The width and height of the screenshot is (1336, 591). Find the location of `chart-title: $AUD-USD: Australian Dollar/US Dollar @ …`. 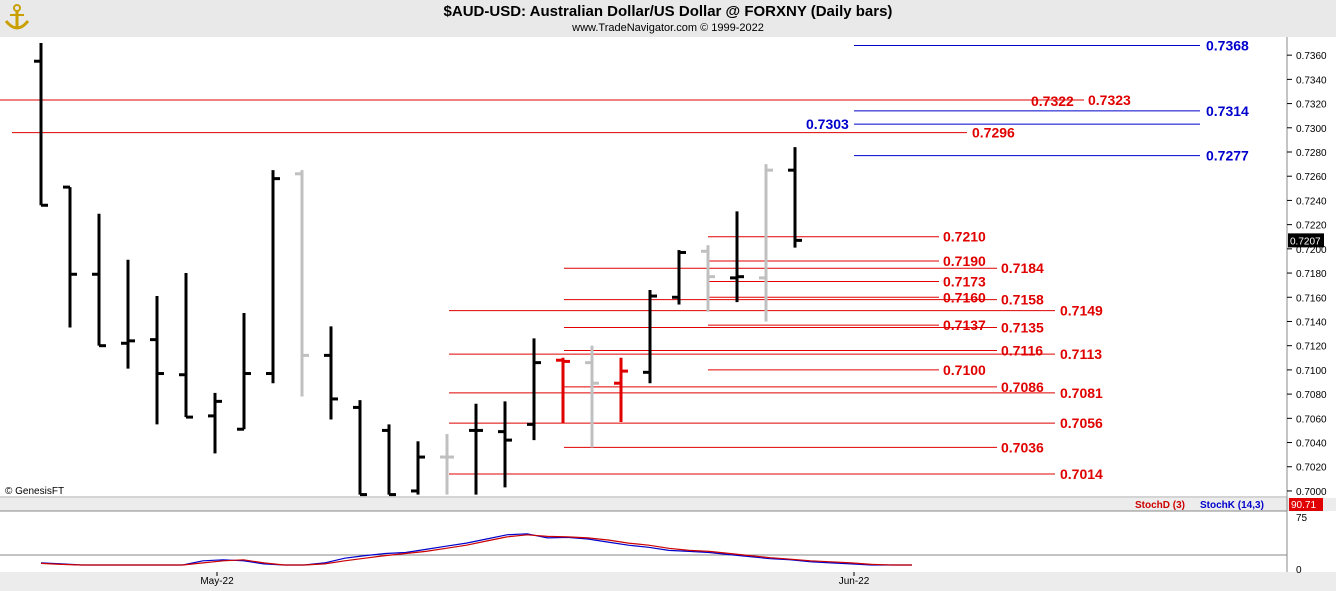

chart-title: $AUD-USD: Australian Dollar/US Dollar @ … is located at coordinates (668, 11).